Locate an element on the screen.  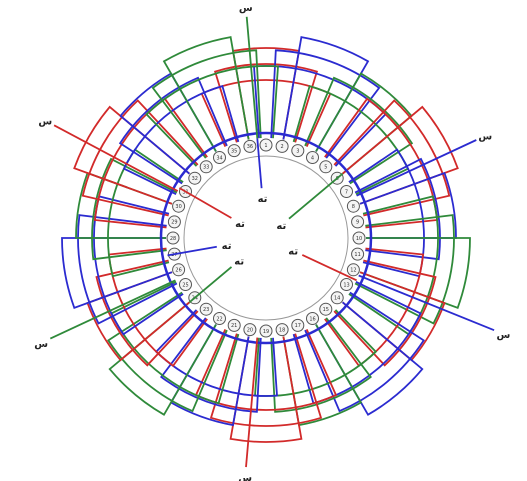
stator-inner-ring is located at coordinates (266, 238).